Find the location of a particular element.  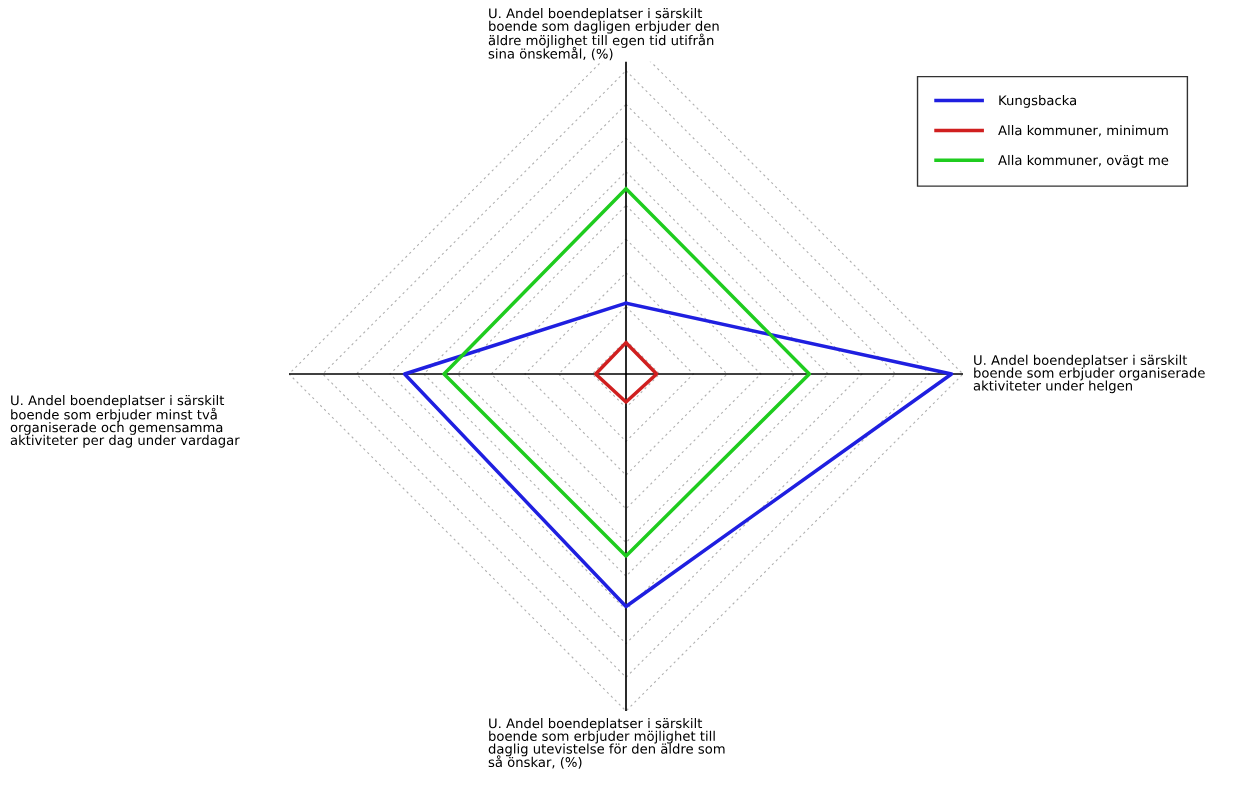

legend-label: Kungsbacka is located at coordinates (1037, 101).